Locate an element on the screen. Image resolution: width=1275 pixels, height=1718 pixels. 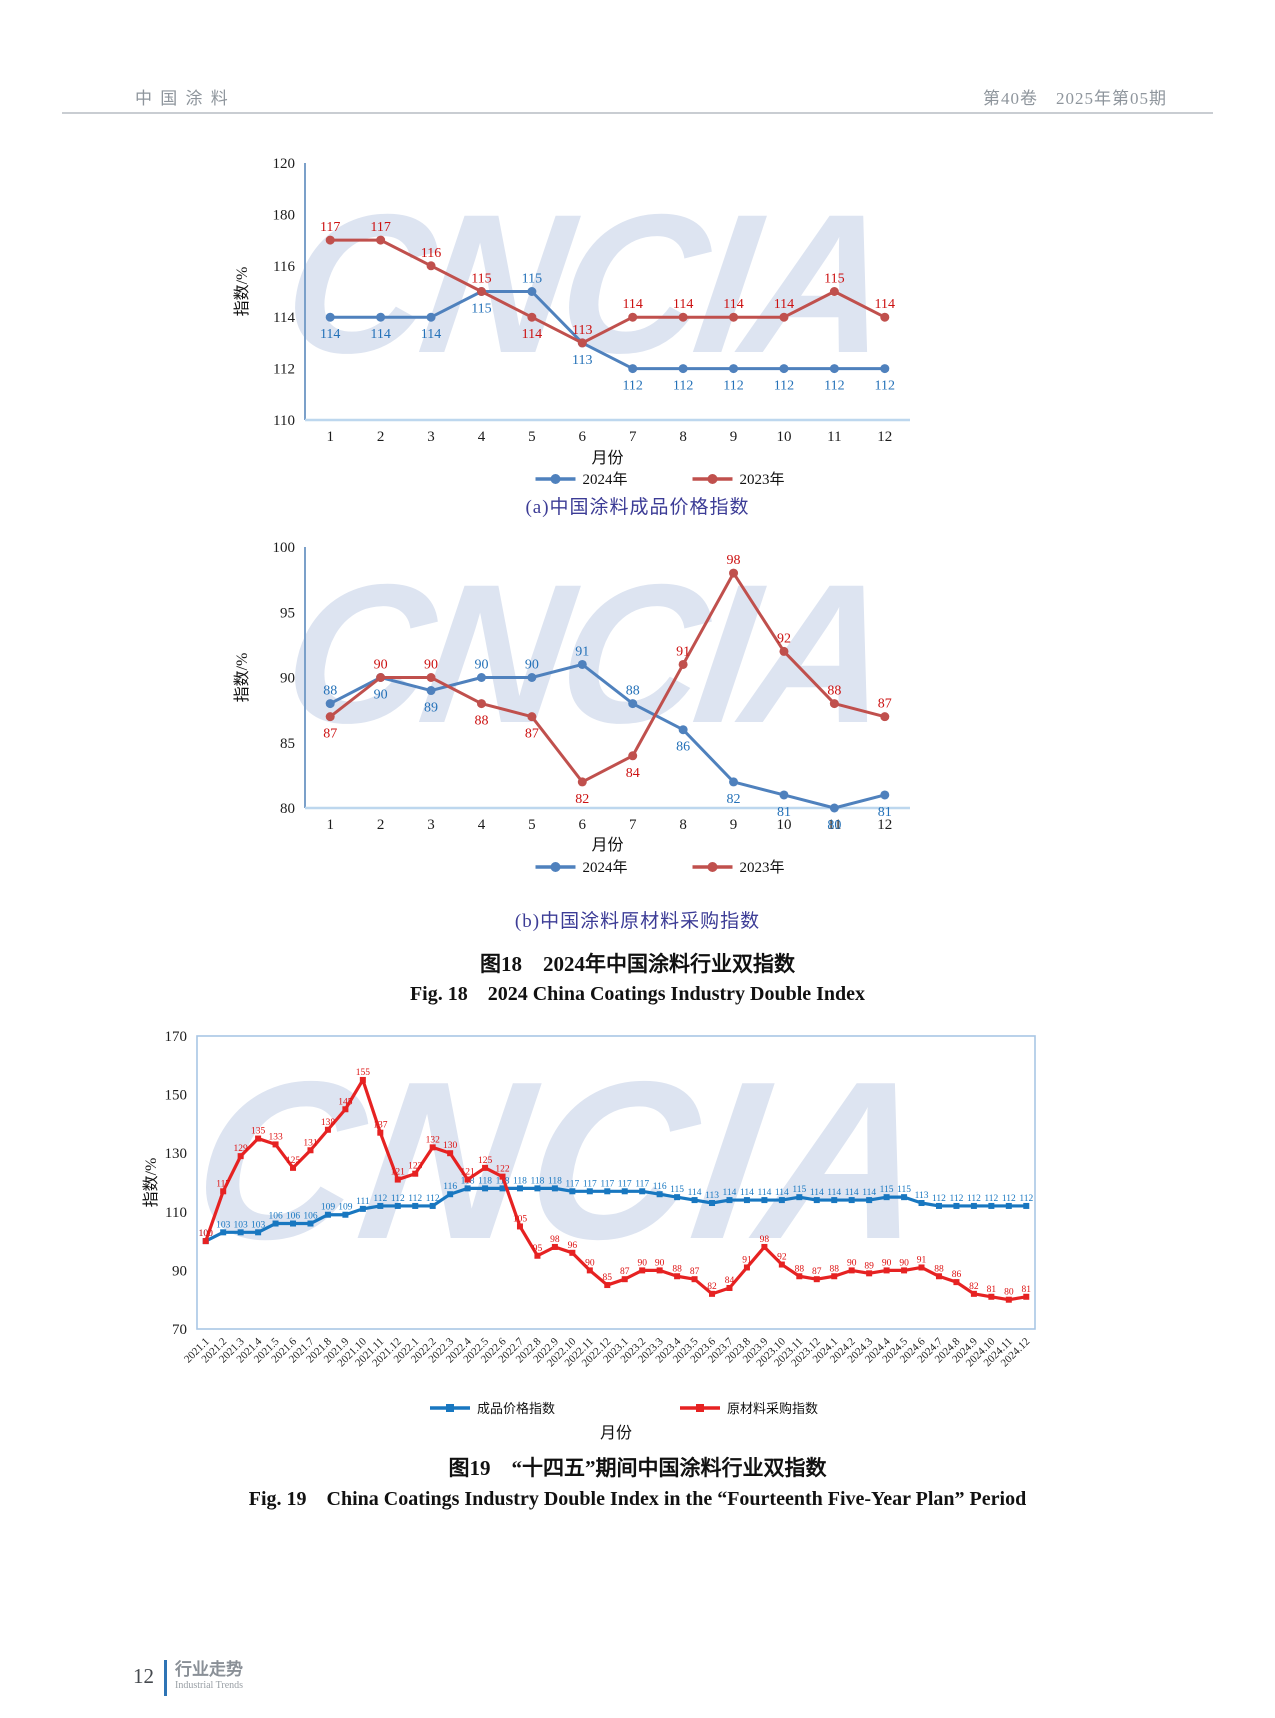
svg-text: 7 is located at coordinates (633, 437).